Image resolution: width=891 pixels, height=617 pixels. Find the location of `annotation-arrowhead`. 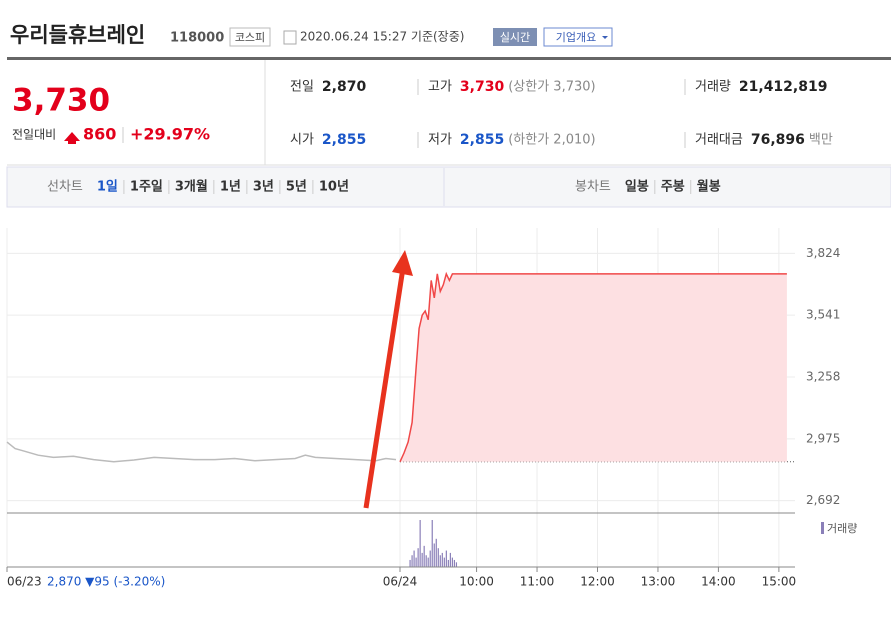

annotation-arrowhead is located at coordinates (402, 263).